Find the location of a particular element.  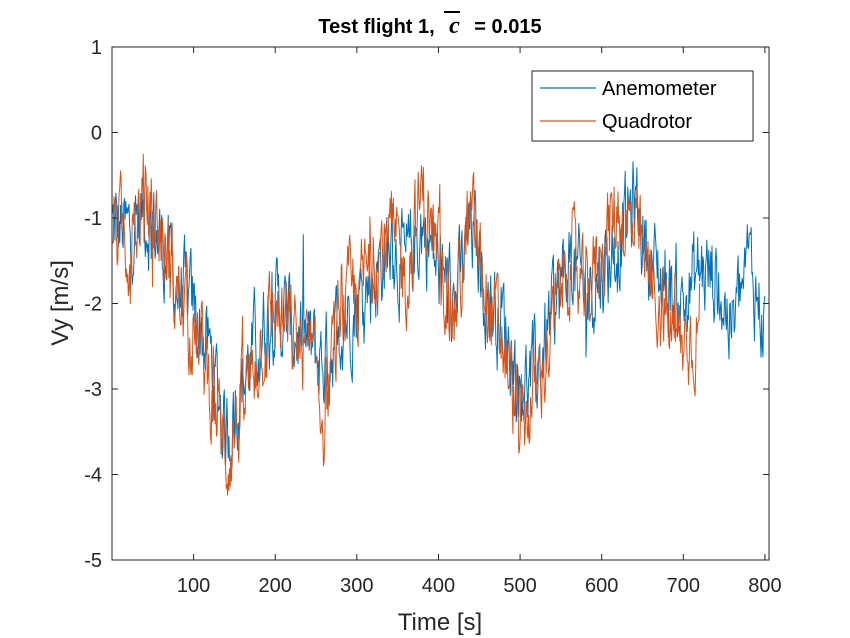

y-tick-label: -1 is located at coordinates (93, 219).